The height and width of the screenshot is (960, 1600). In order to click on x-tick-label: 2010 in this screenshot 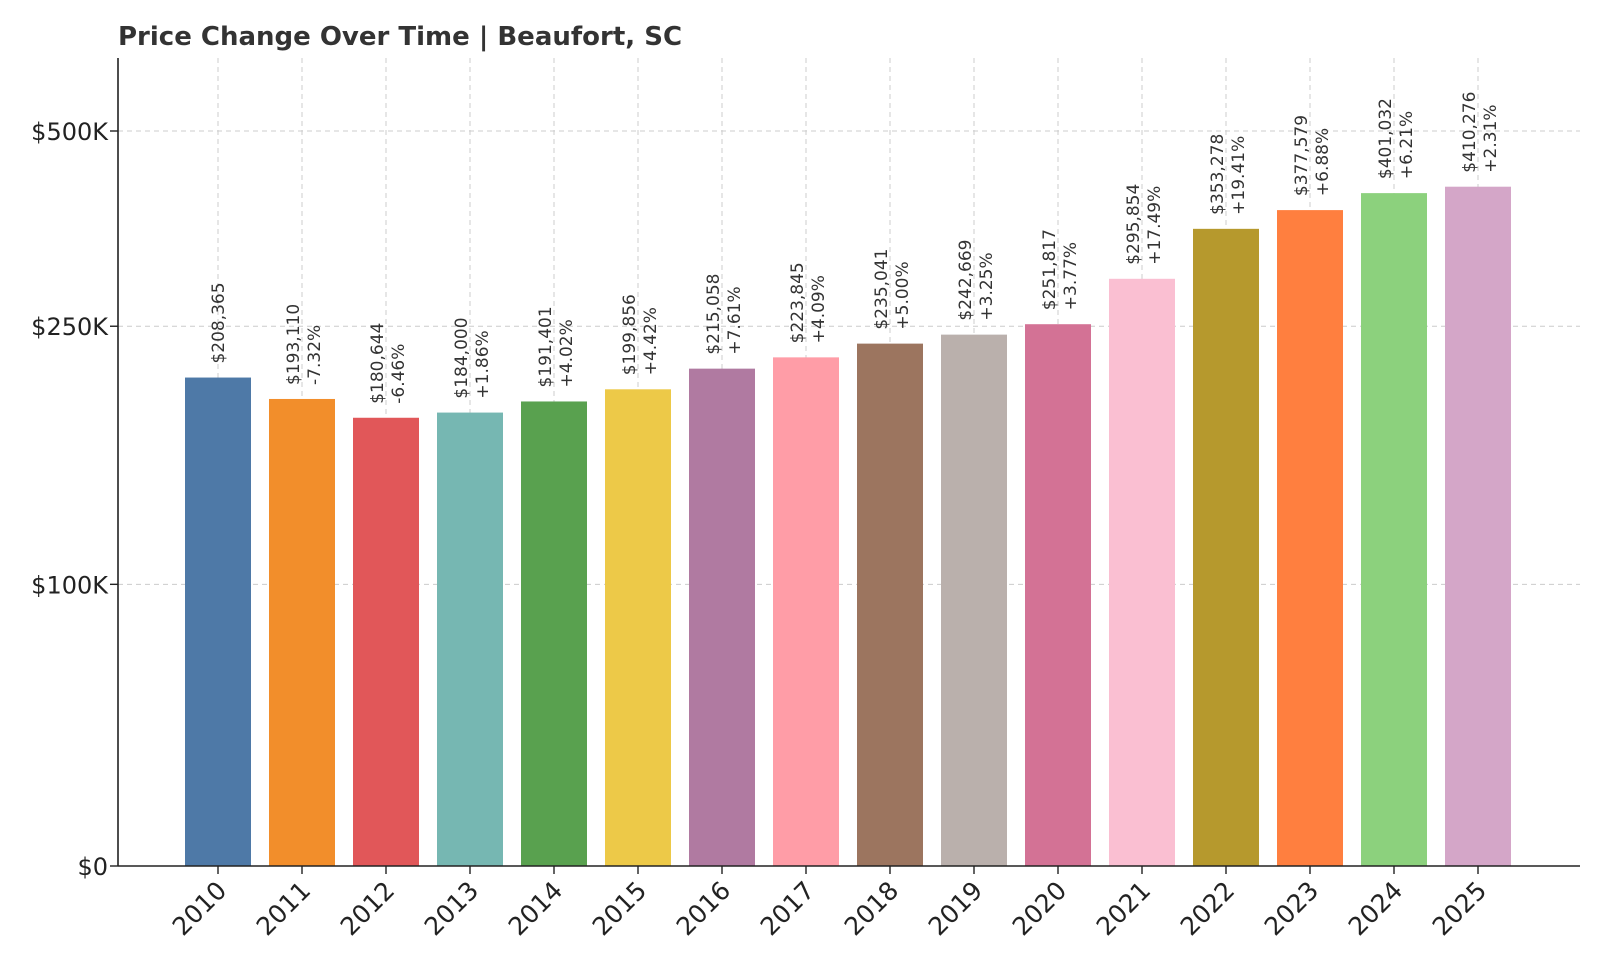, I will do `click(199, 908)`.